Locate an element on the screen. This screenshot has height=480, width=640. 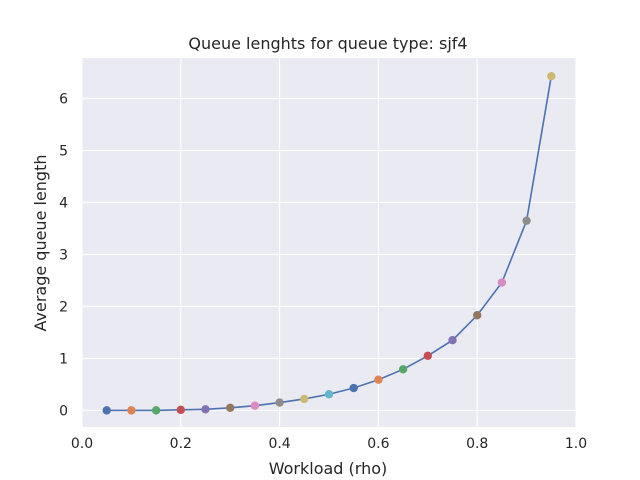
y-tick-labels: 0 1 2 3 4 5 6 is located at coordinates (63, 256).